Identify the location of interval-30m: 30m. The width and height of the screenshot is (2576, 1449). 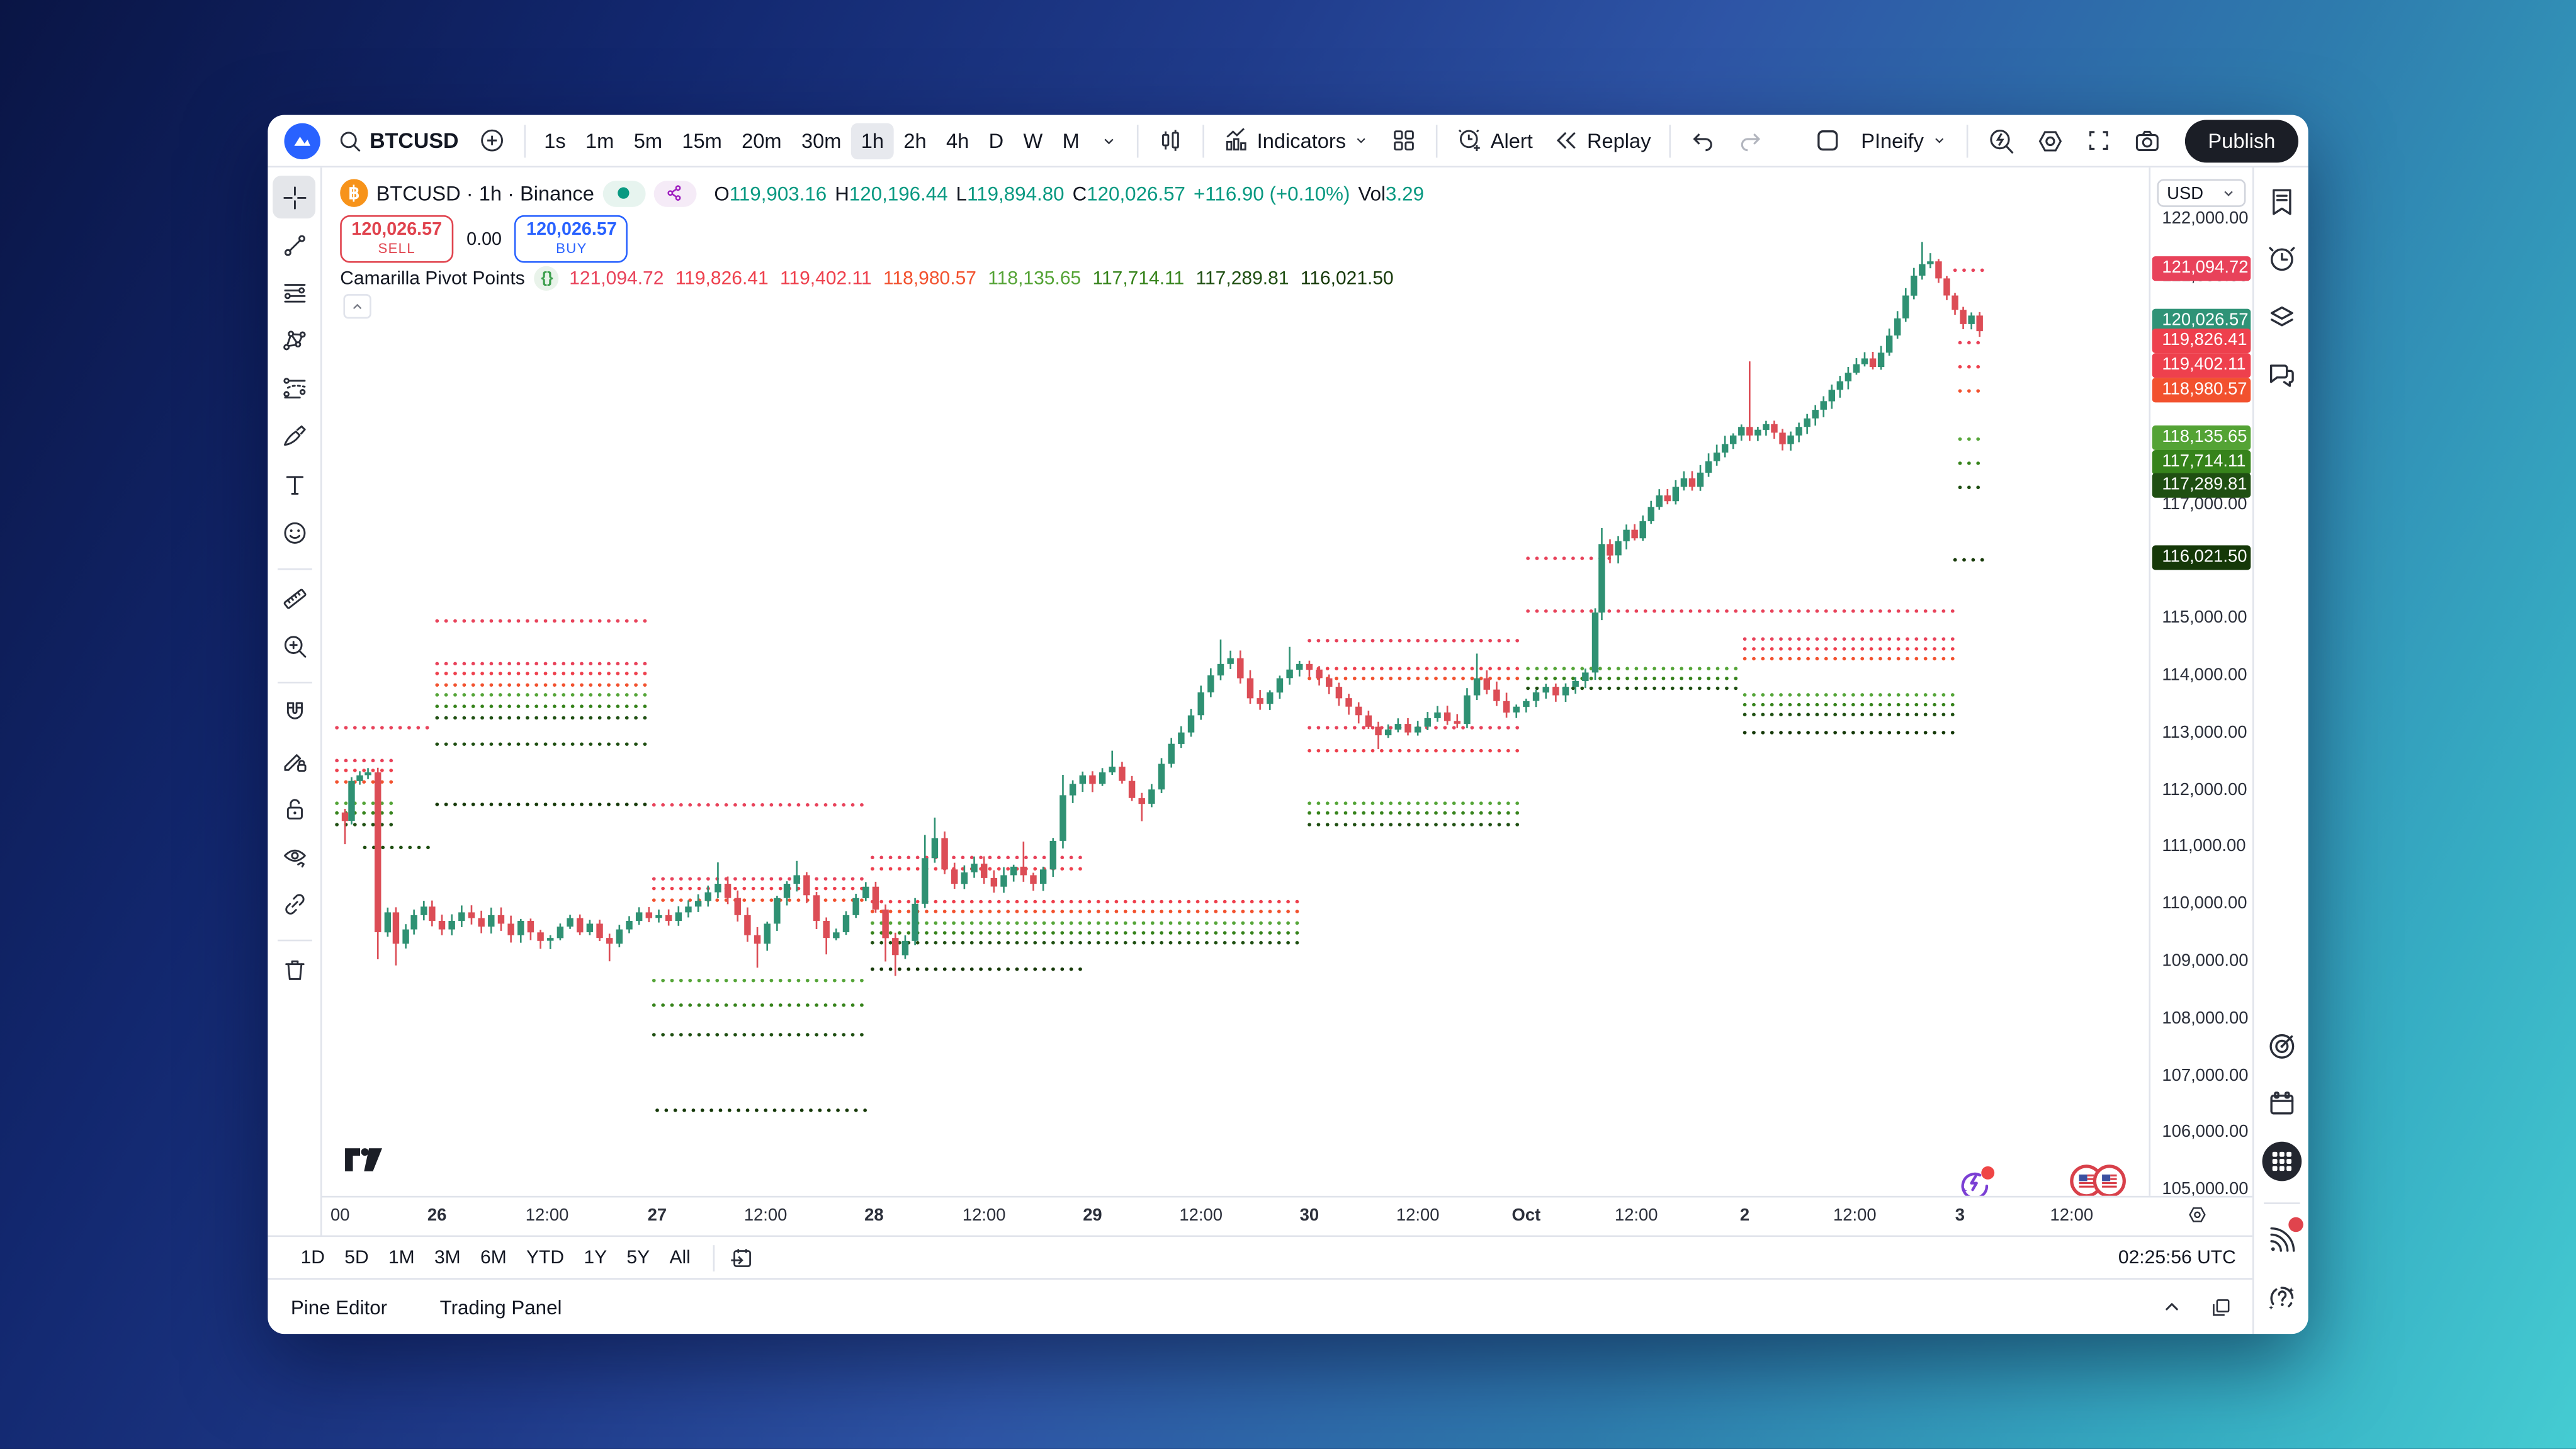
(821, 140).